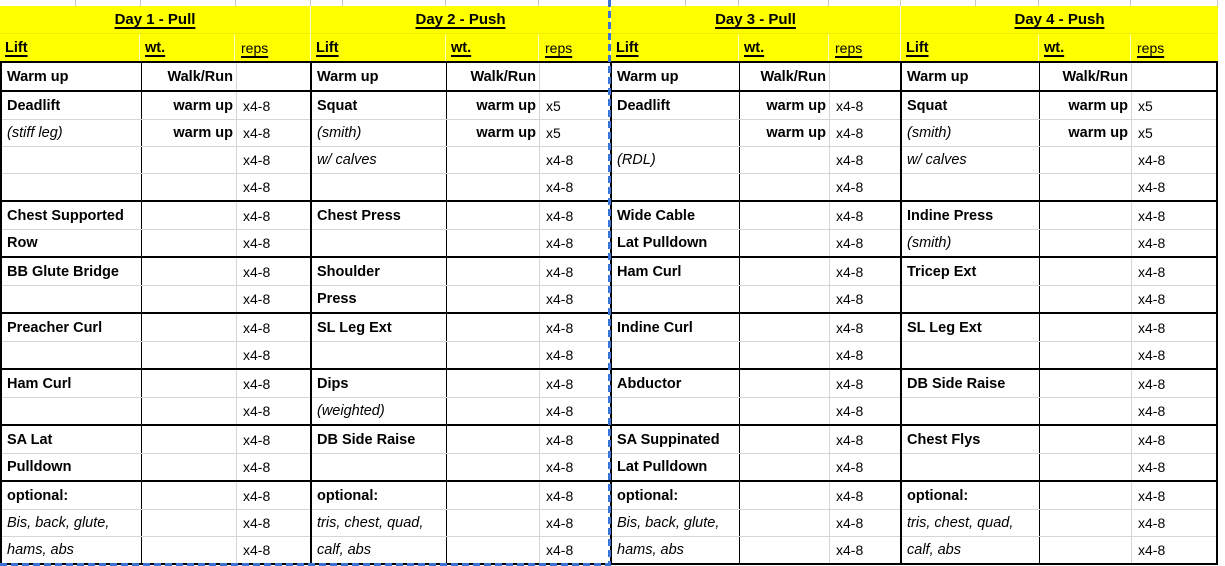 This screenshot has width=1225, height=566. I want to click on cell-lift: Row, so click(72, 243).